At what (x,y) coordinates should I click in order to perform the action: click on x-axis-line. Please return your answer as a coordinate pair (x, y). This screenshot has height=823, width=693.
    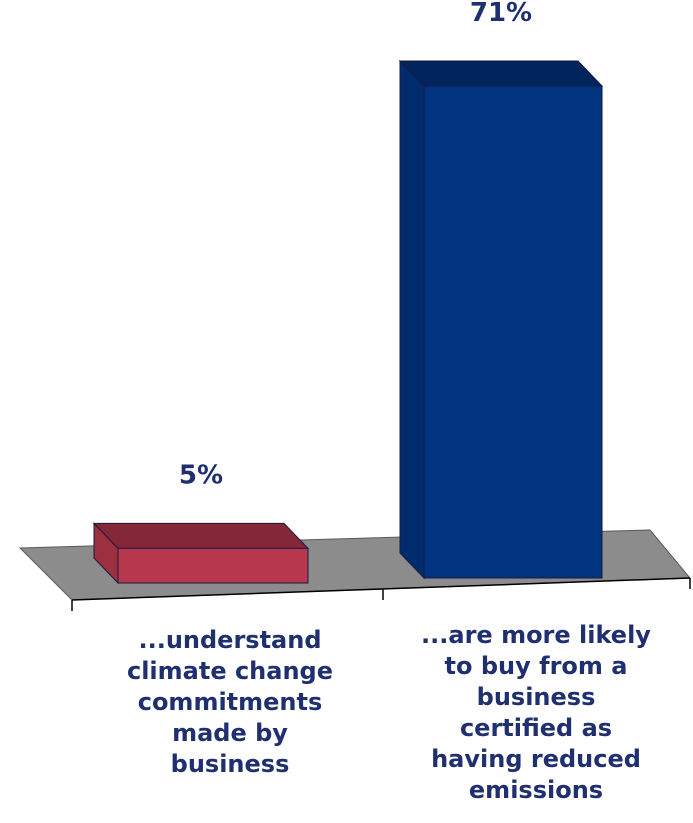
    Looking at the image, I should click on (381, 589).